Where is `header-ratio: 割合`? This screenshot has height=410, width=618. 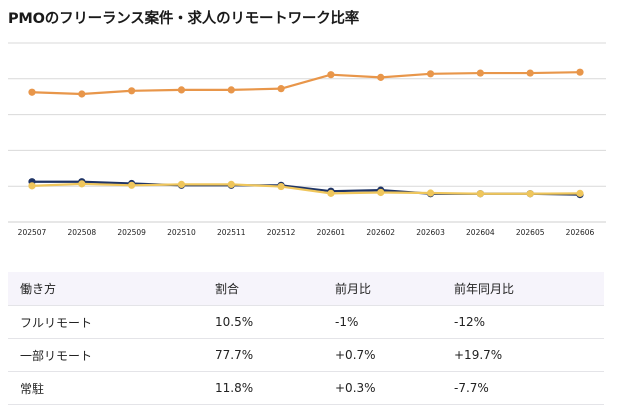 header-ratio: 割合 is located at coordinates (263, 289).